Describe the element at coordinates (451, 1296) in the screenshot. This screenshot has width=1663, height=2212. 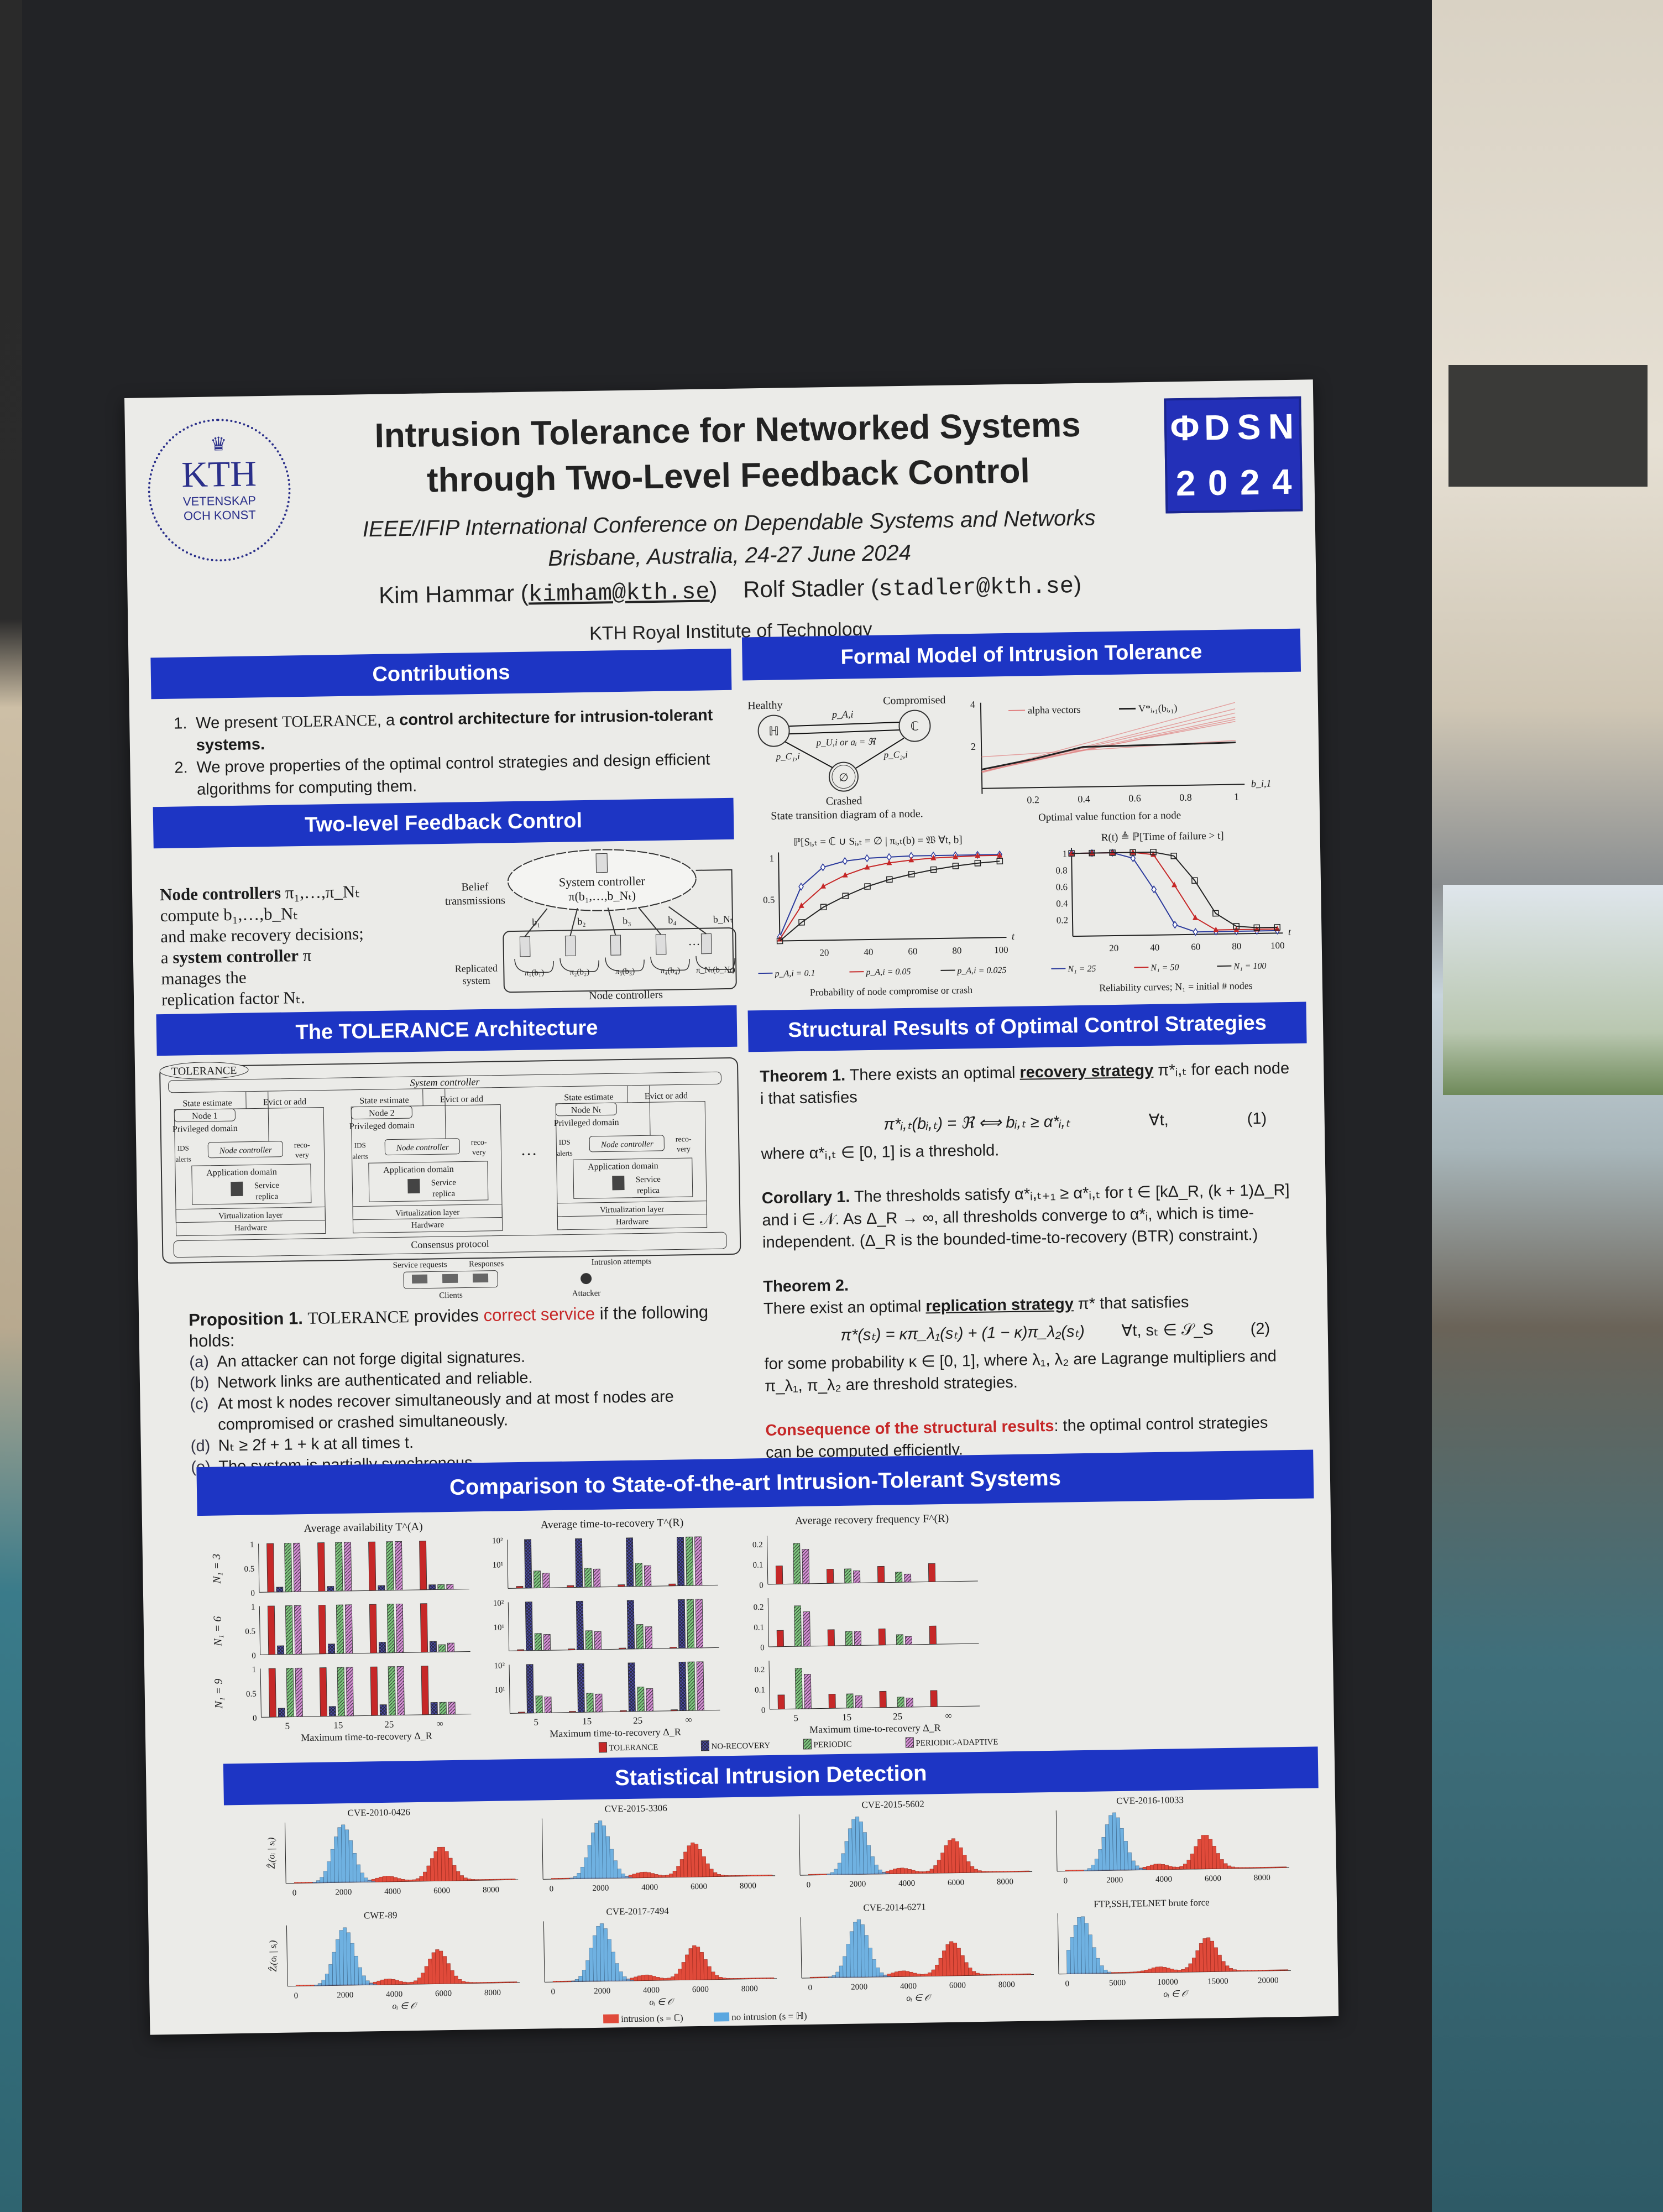
I see `clients-label: Clients` at that location.